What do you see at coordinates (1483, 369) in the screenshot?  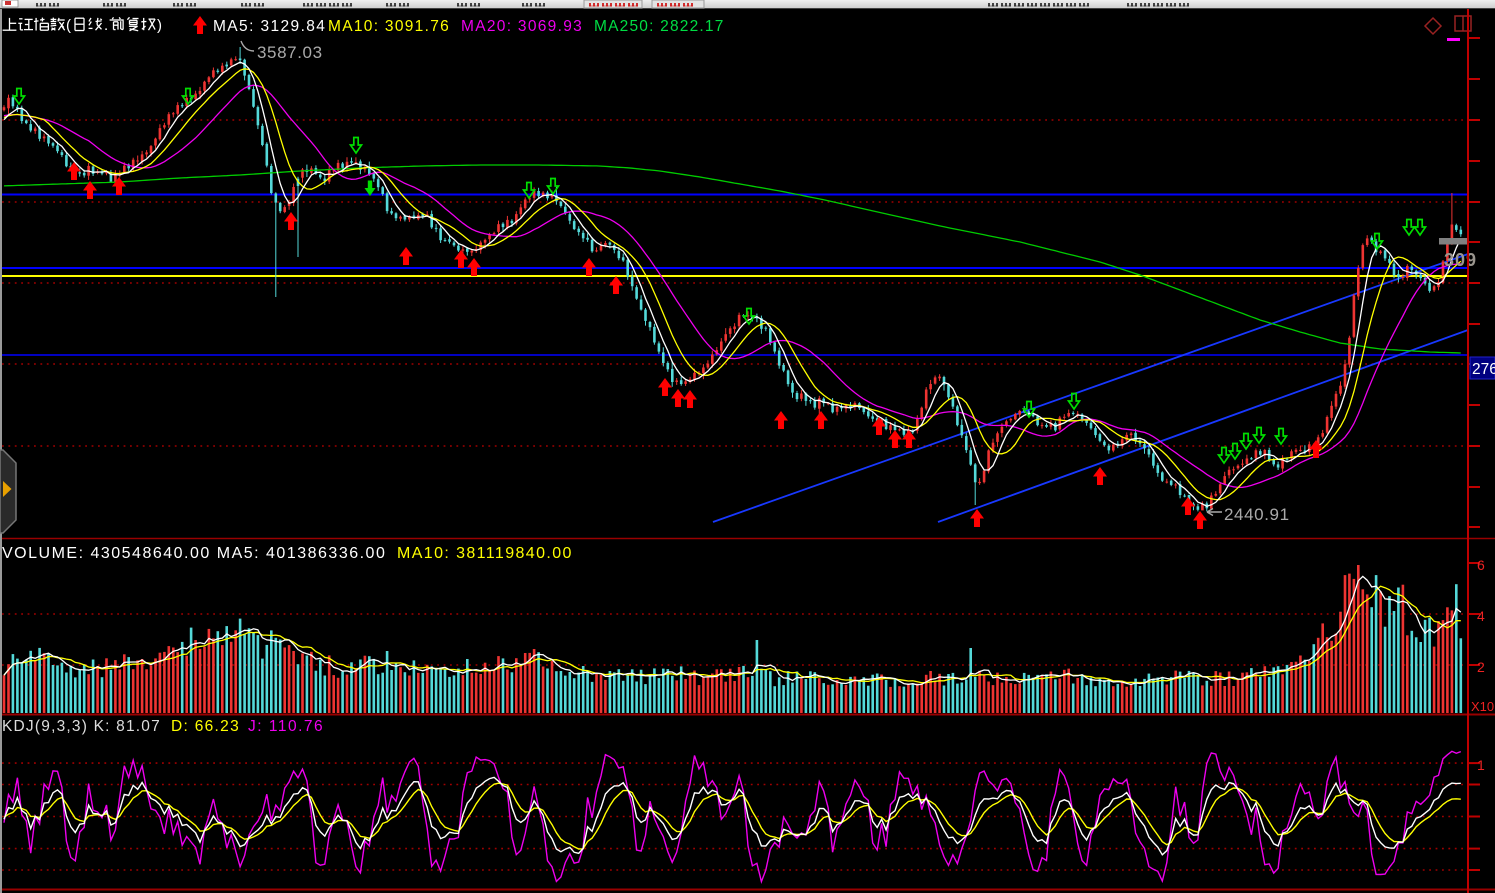 I see `svg-text: 276` at bounding box center [1483, 369].